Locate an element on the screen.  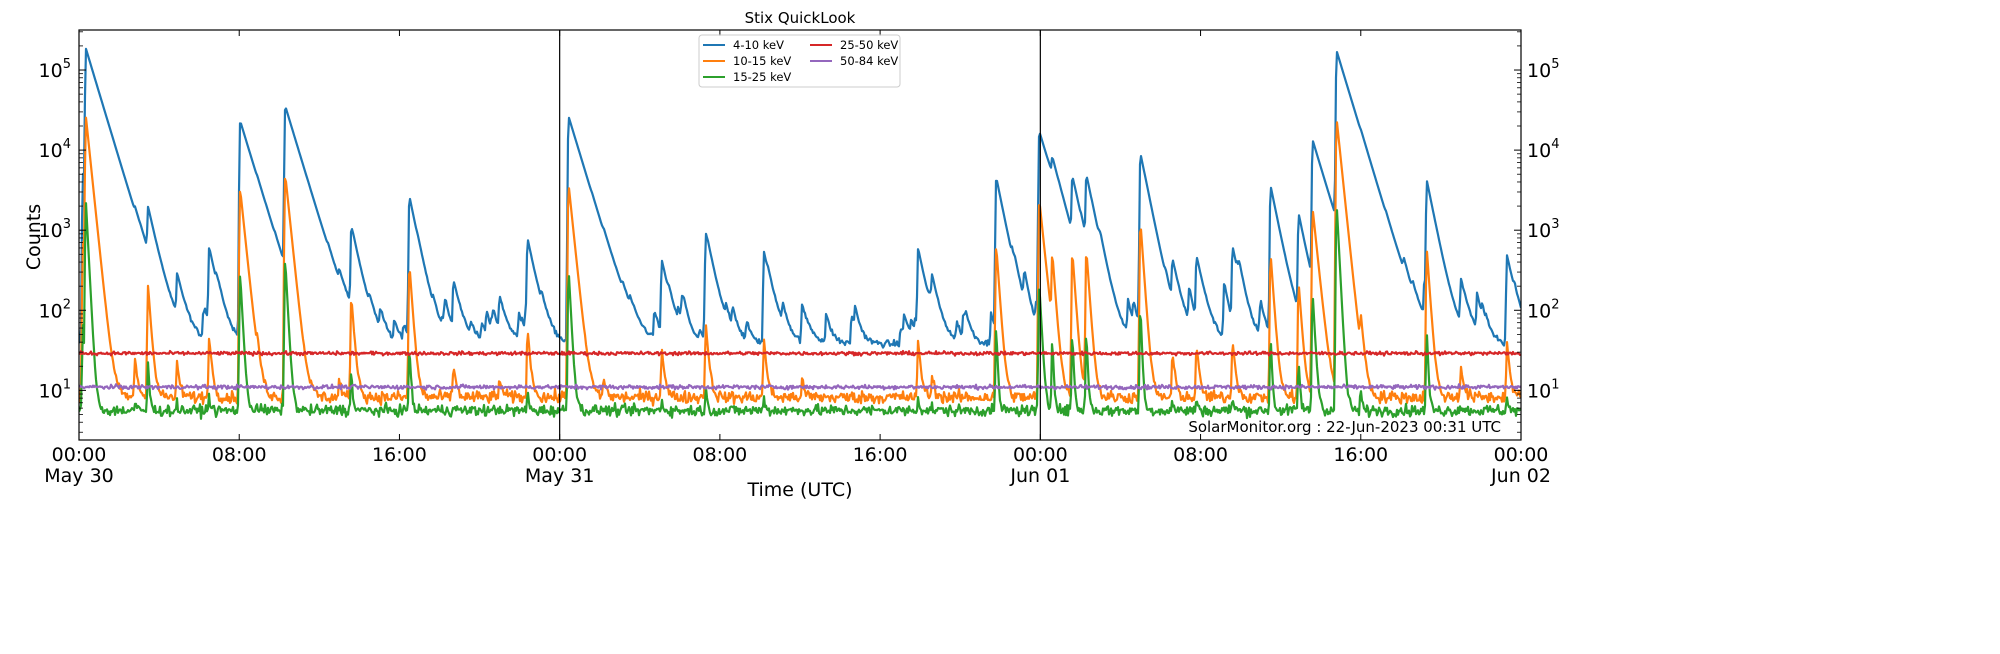
legend-box is located at coordinates (799, 61).